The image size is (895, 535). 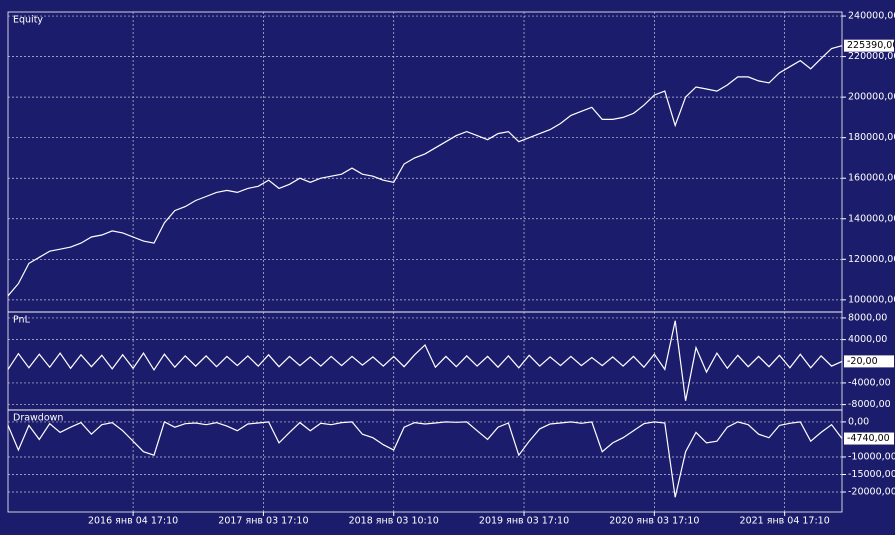 What do you see at coordinates (871, 259) in the screenshot?
I see `y-tick-label: 120000,00` at bounding box center [871, 259].